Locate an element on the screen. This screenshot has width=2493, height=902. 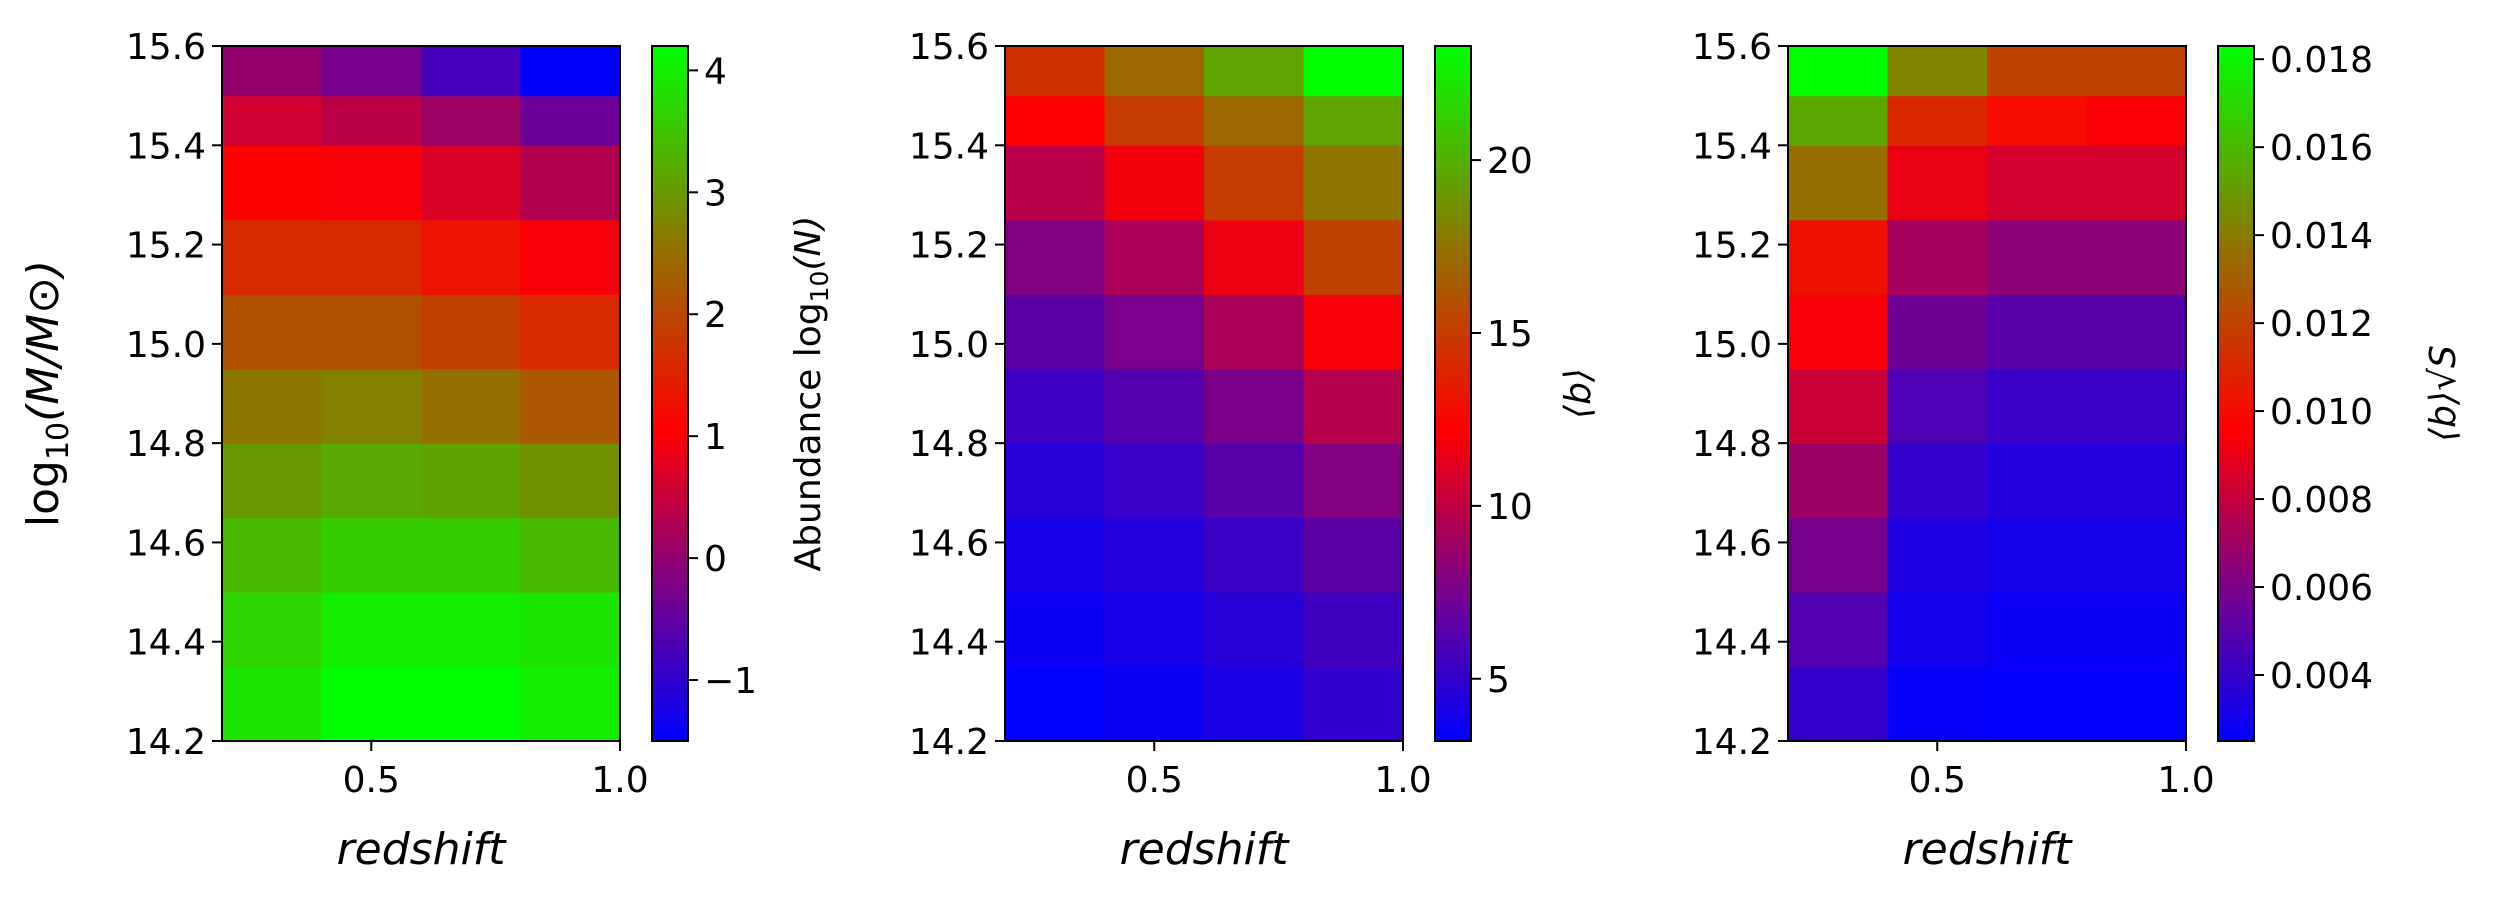
colorbar-label: Abundance log10(N) is located at coordinates (811, 394).